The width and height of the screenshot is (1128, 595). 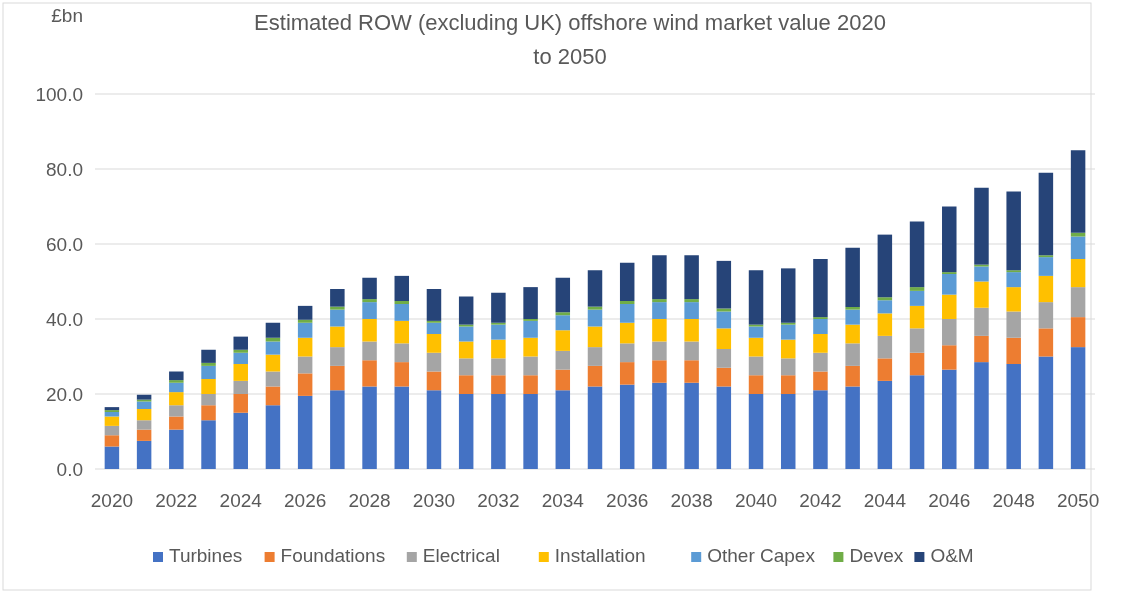 I want to click on x-tick-label: 2048, so click(x=1013, y=500).